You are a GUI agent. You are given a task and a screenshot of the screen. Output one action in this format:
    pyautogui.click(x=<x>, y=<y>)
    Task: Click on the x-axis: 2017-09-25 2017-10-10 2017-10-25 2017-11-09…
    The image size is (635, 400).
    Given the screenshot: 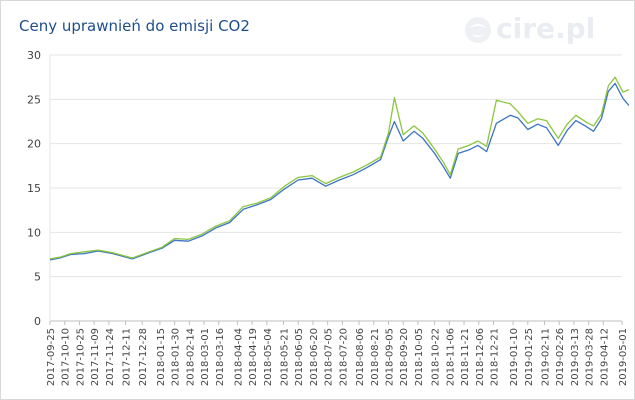 What is the action you would take?
    pyautogui.click(x=337, y=353)
    